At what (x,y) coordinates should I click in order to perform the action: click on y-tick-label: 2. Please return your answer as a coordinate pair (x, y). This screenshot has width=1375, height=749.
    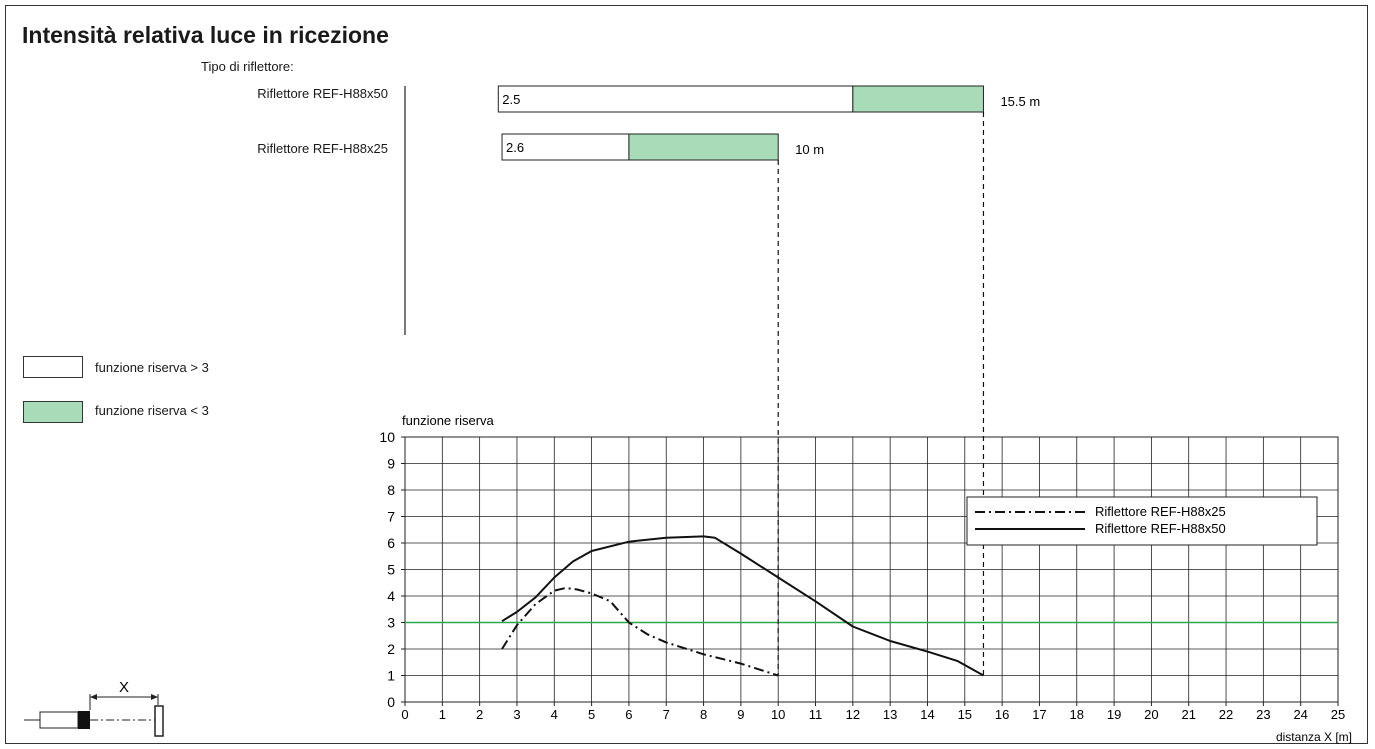
    Looking at the image, I should click on (391, 649).